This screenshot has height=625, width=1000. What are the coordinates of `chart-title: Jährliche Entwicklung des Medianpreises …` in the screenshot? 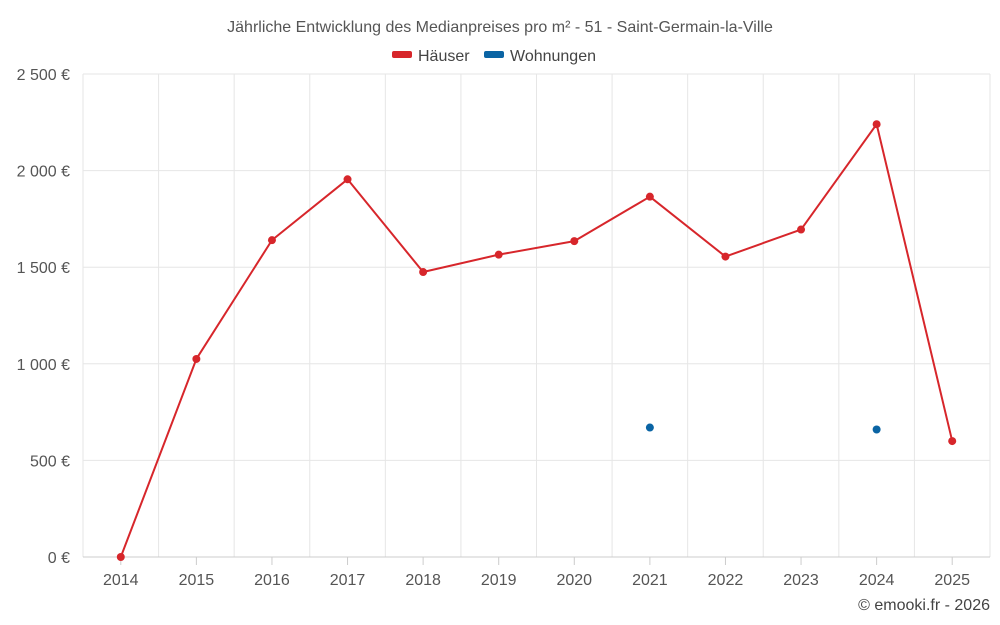 It's located at (500, 27).